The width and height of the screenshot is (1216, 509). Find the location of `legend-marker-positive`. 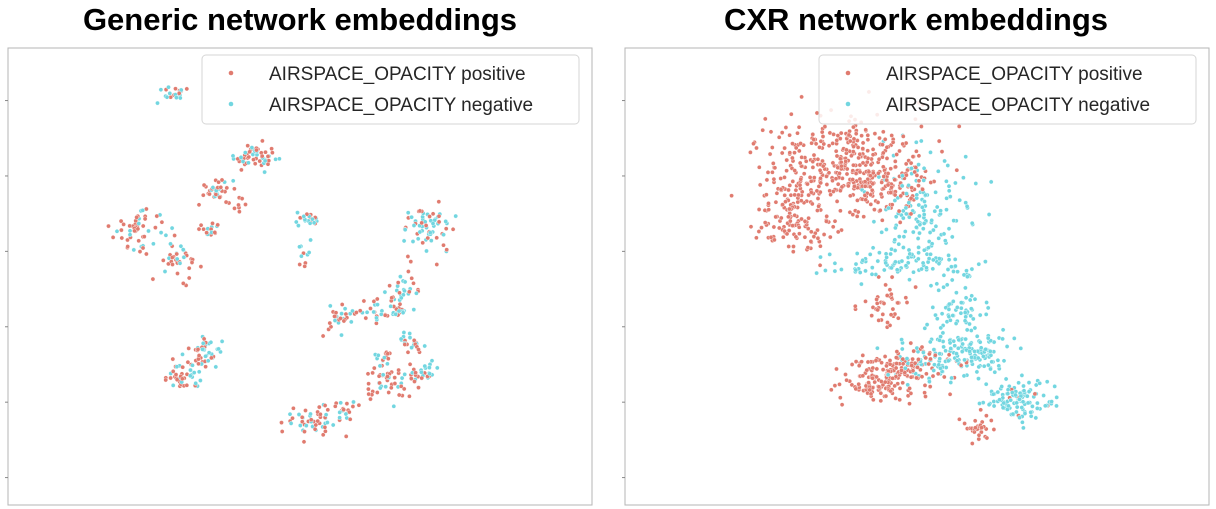

legend-marker-positive is located at coordinates (848, 73).